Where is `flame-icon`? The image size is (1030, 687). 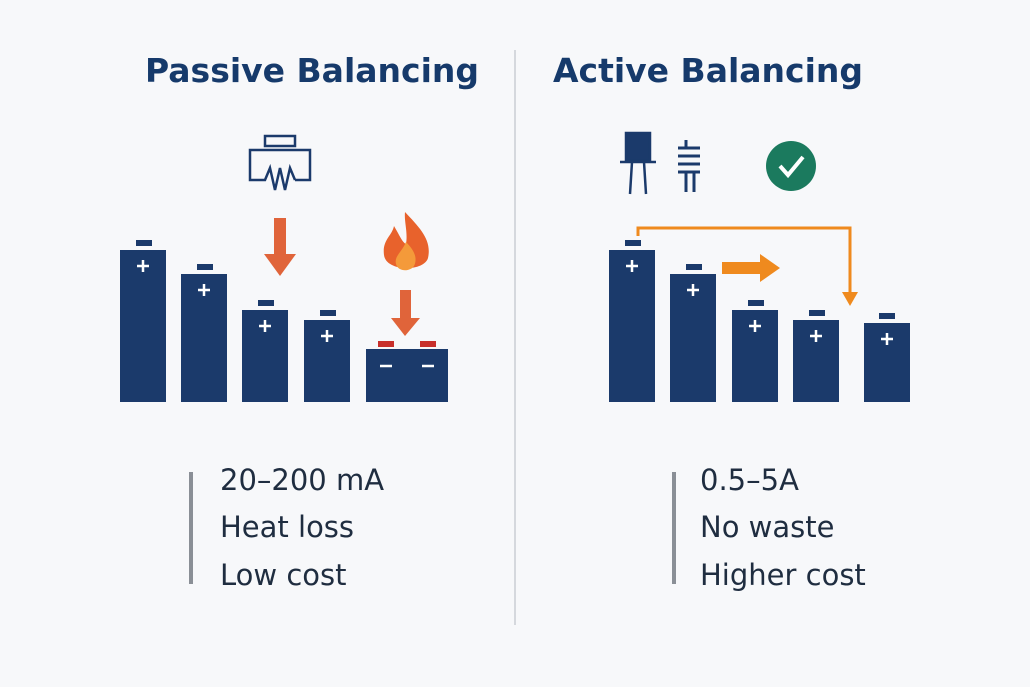 flame-icon is located at coordinates (406, 241).